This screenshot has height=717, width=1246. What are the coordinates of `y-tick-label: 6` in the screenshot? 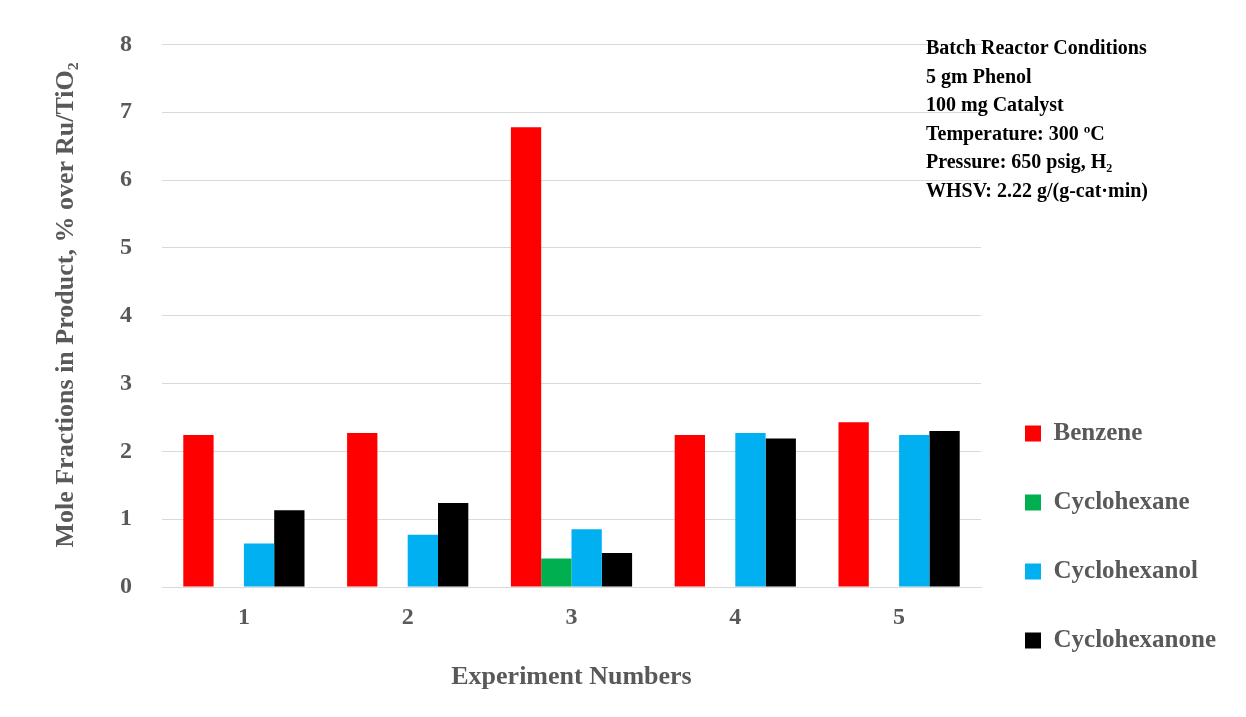 It's located at (126, 178).